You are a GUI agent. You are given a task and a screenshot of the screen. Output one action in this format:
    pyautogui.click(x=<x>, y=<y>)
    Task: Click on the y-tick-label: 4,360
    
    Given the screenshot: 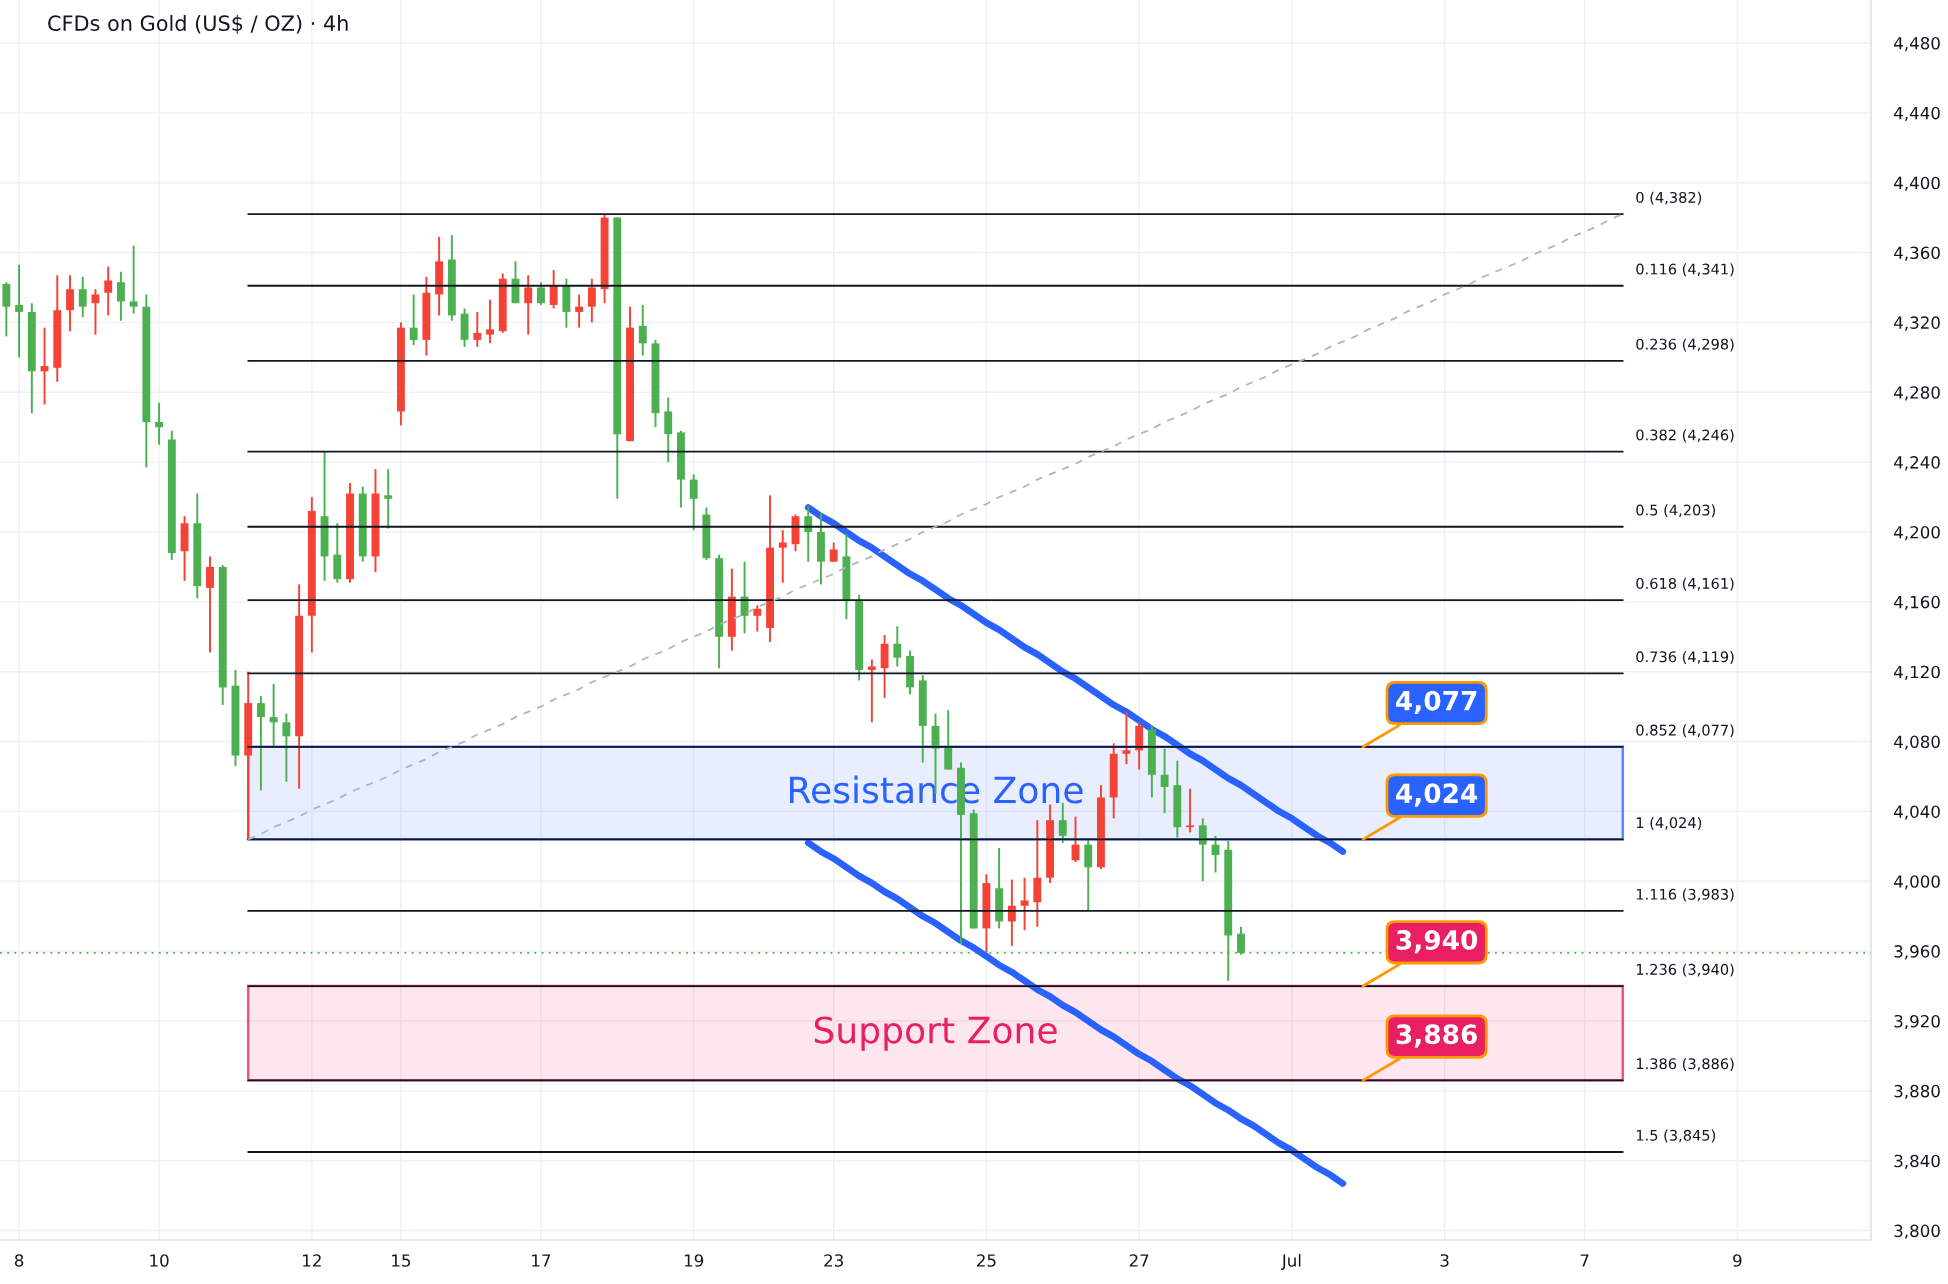 What is the action you would take?
    pyautogui.click(x=1917, y=253)
    